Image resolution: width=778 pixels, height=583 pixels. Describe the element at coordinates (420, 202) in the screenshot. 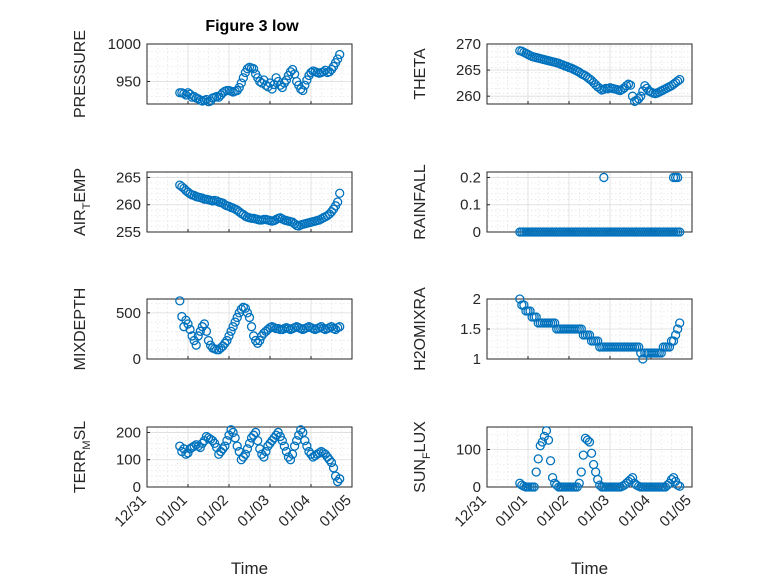

I see `y-axis-label: RAINFALL` at that location.